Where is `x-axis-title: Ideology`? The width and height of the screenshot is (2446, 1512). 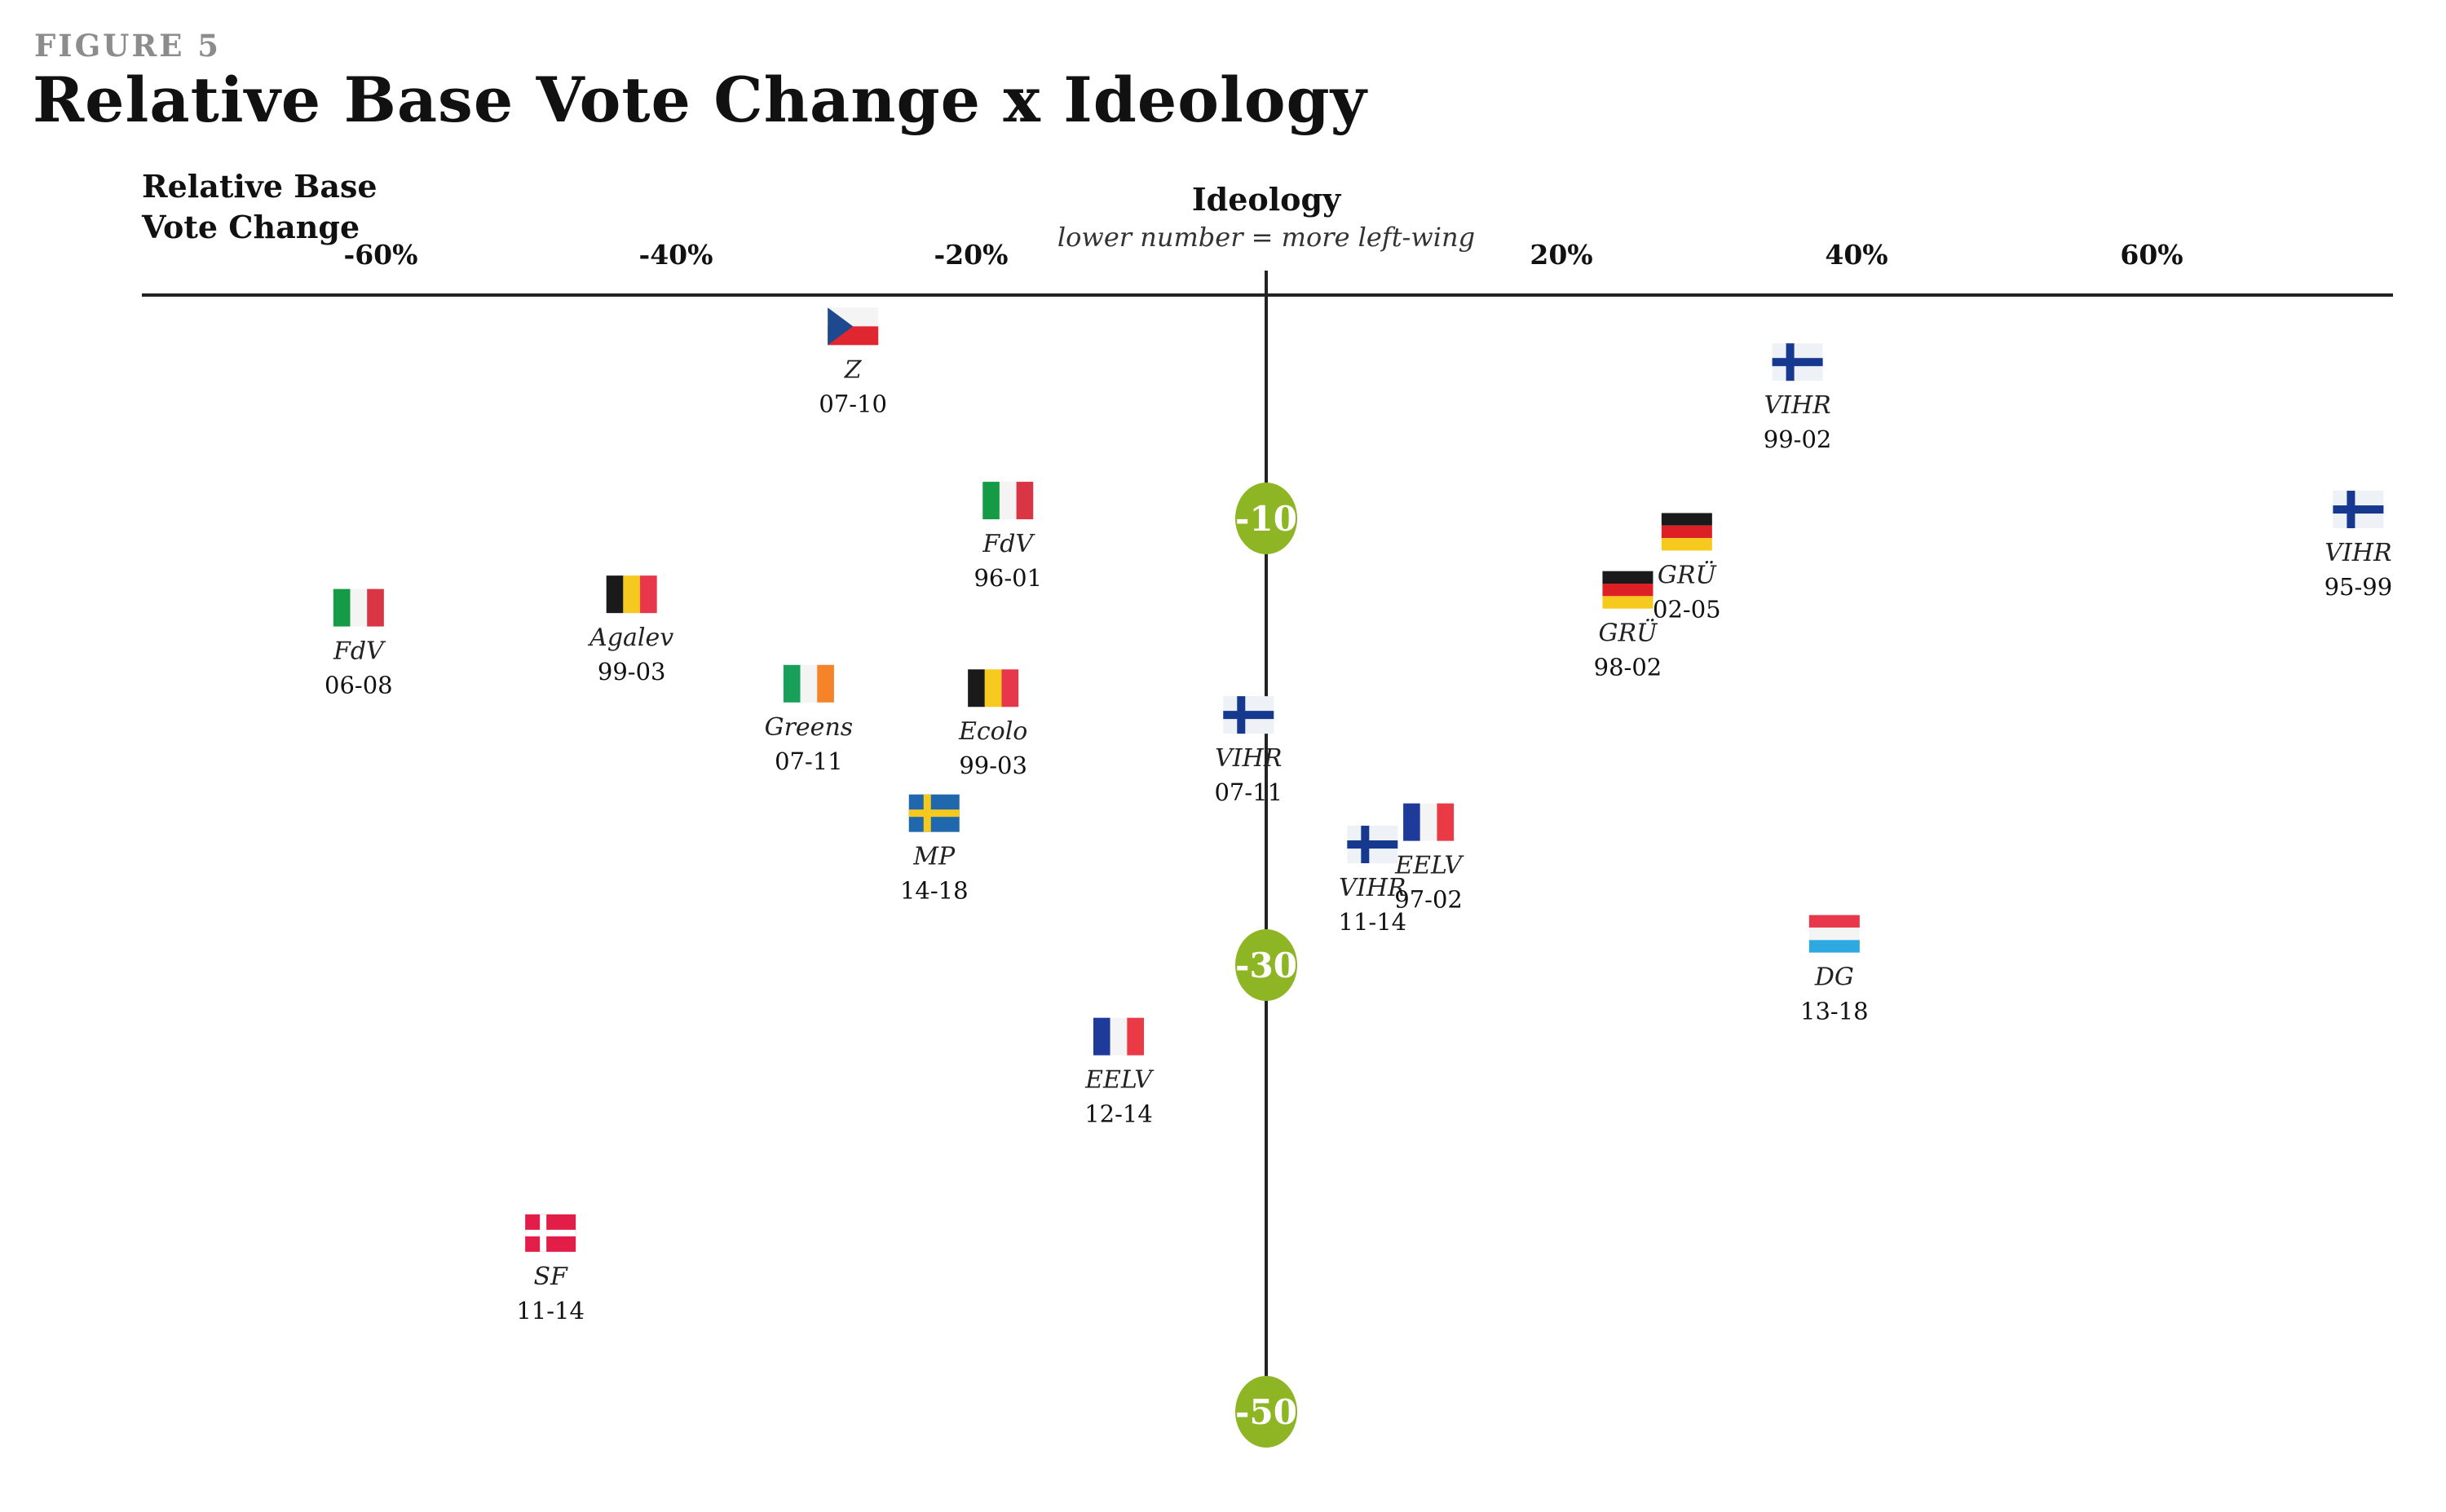
x-axis-title: Ideology is located at coordinates (1266, 200).